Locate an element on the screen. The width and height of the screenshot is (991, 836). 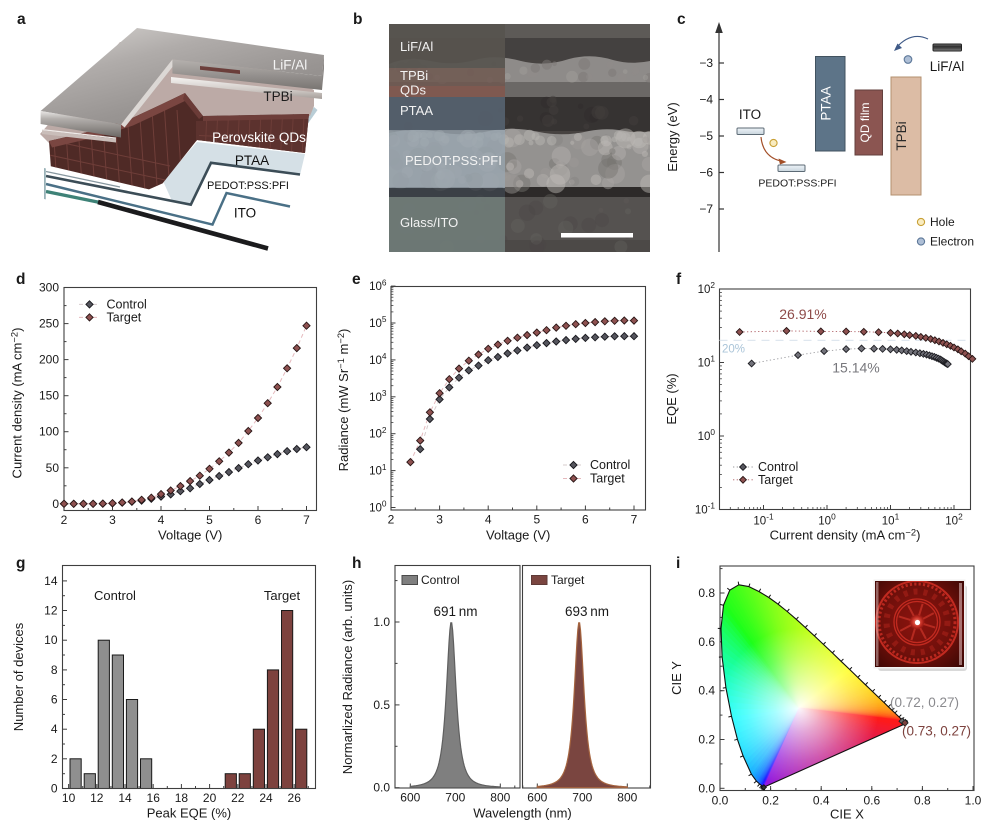
svg-text: 18 is located at coordinates (182, 798).